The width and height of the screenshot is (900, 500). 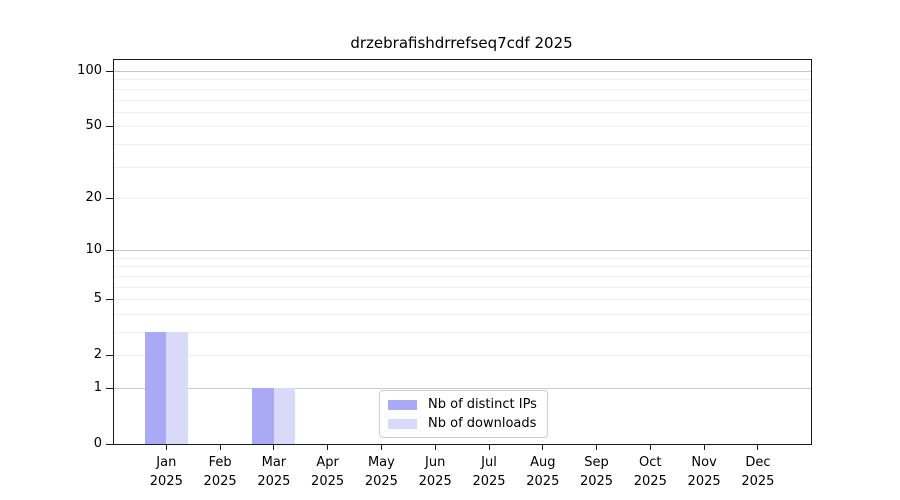 I want to click on legend-label-downloads: Nb of downloads, so click(x=482, y=423).